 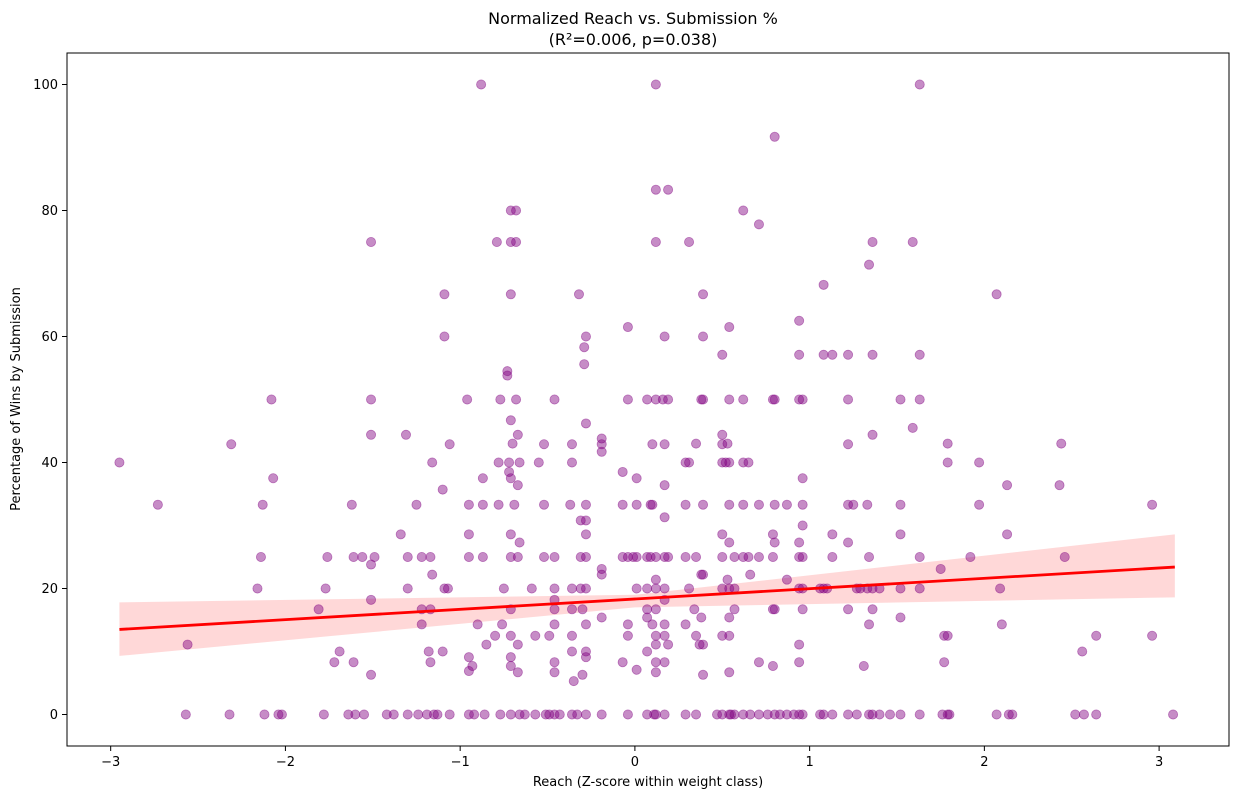 I want to click on y-tick-label: 100, so click(x=45, y=85).